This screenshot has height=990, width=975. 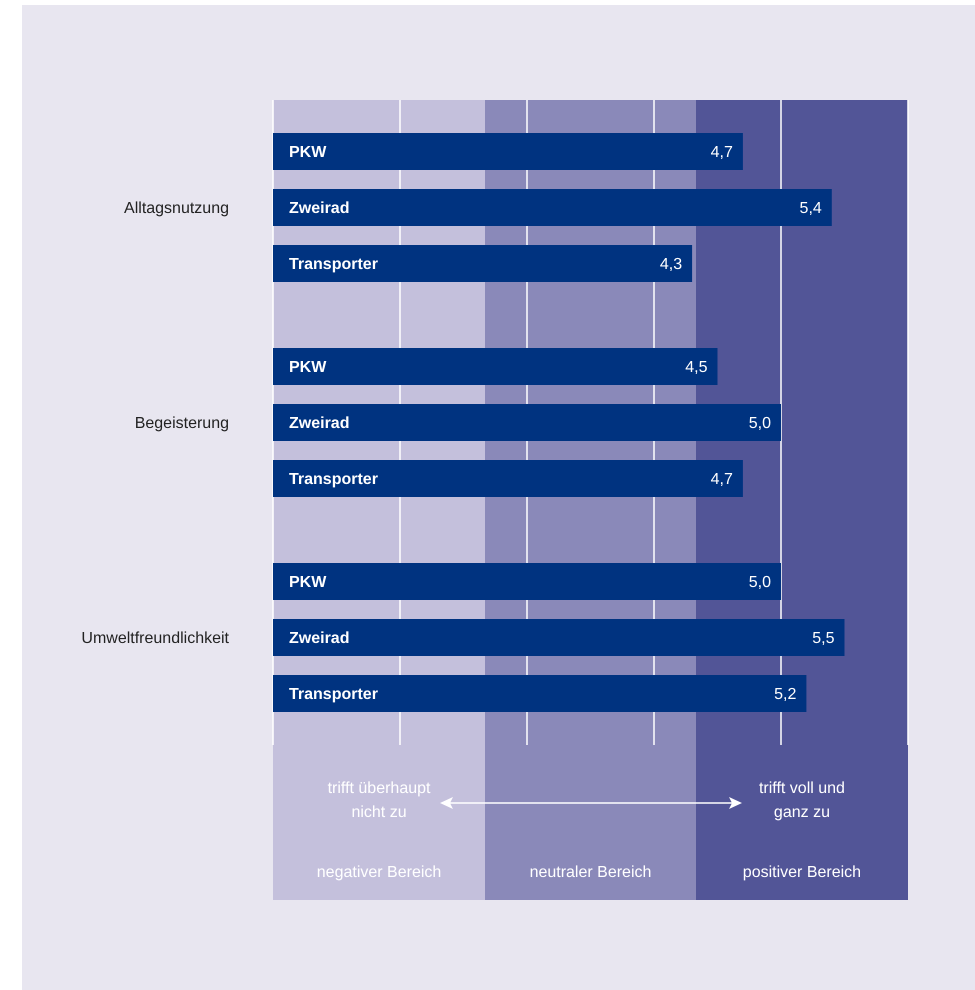 What do you see at coordinates (802, 801) in the screenshot?
I see `annotation: trifft voll und ganz zu` at bounding box center [802, 801].